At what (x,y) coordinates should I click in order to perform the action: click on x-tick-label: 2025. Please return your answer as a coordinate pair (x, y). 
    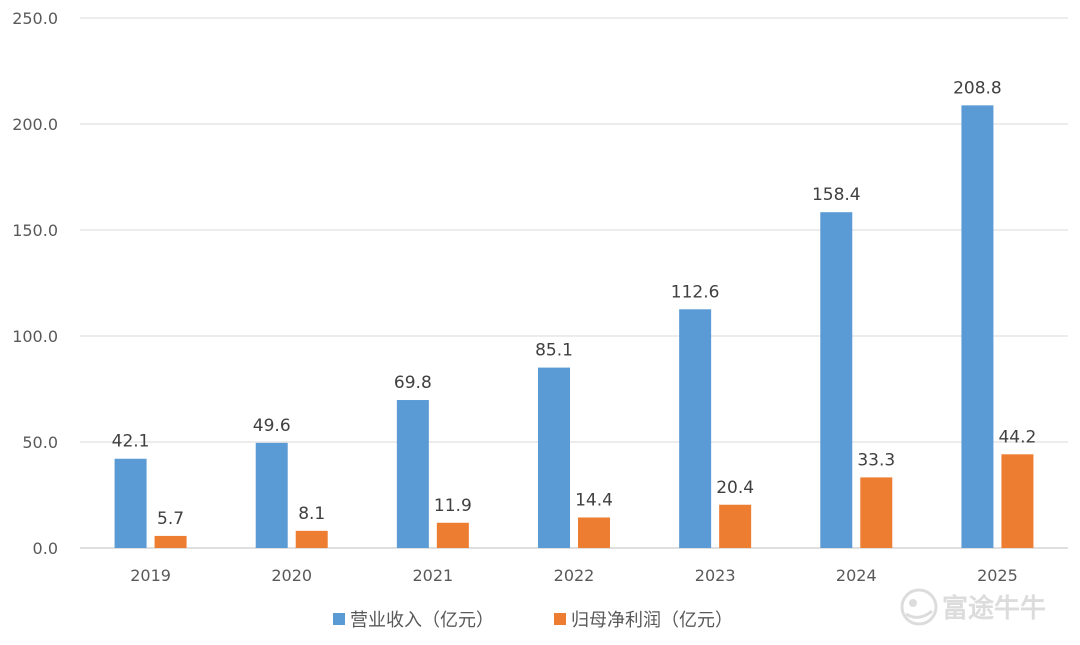
    Looking at the image, I should click on (997, 575).